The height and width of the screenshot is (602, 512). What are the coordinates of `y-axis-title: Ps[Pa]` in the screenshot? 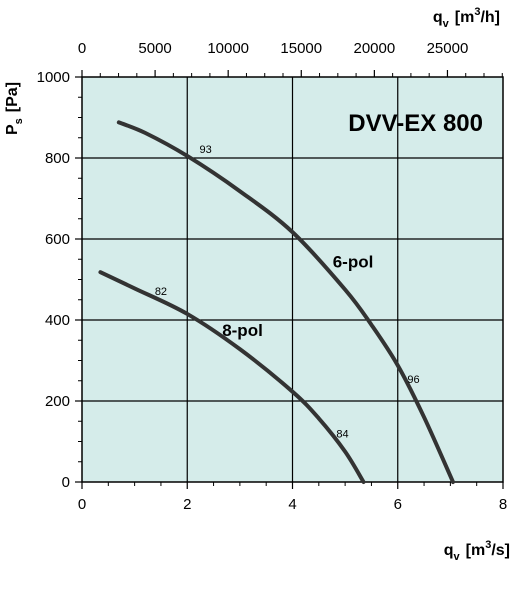 It's located at (14, 108).